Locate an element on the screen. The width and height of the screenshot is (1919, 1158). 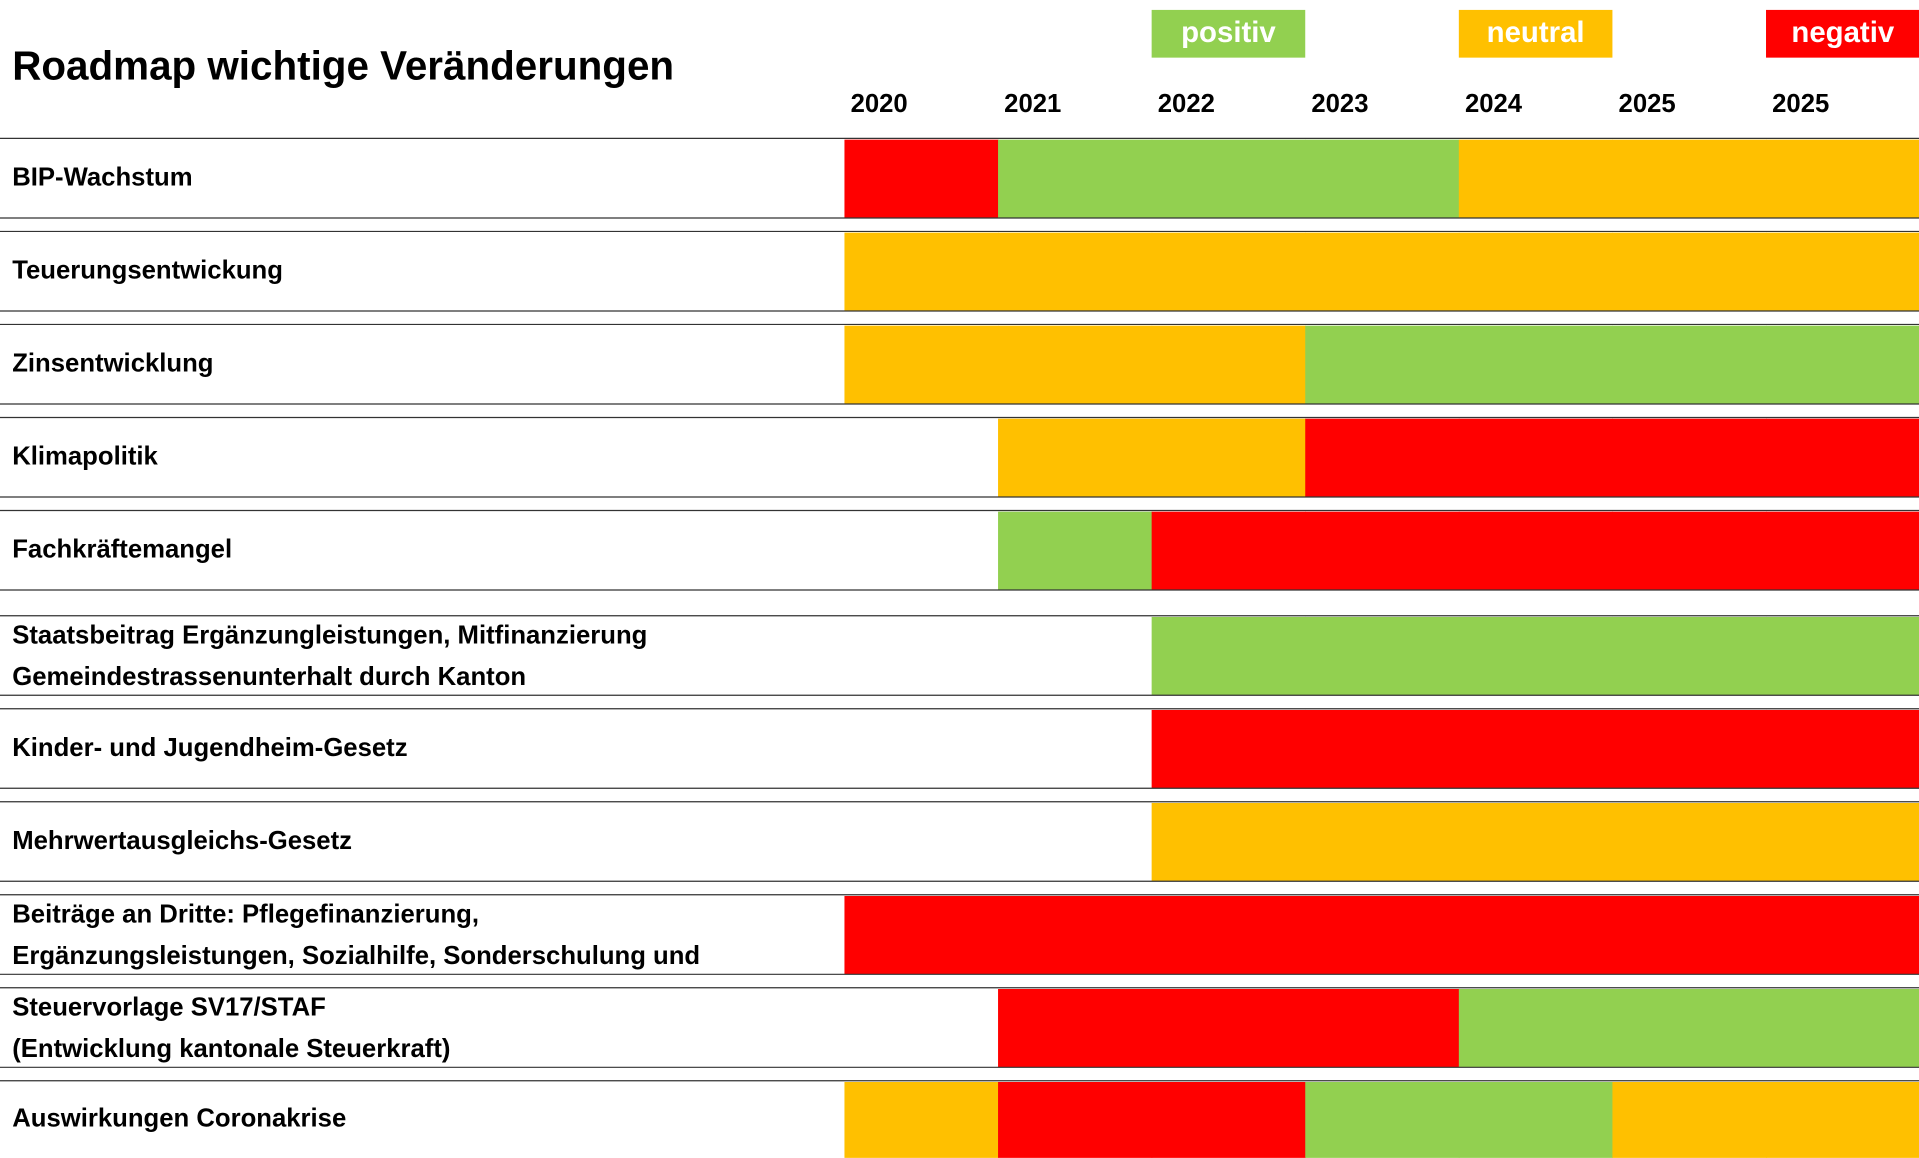
year-label: 2020 is located at coordinates (879, 104).